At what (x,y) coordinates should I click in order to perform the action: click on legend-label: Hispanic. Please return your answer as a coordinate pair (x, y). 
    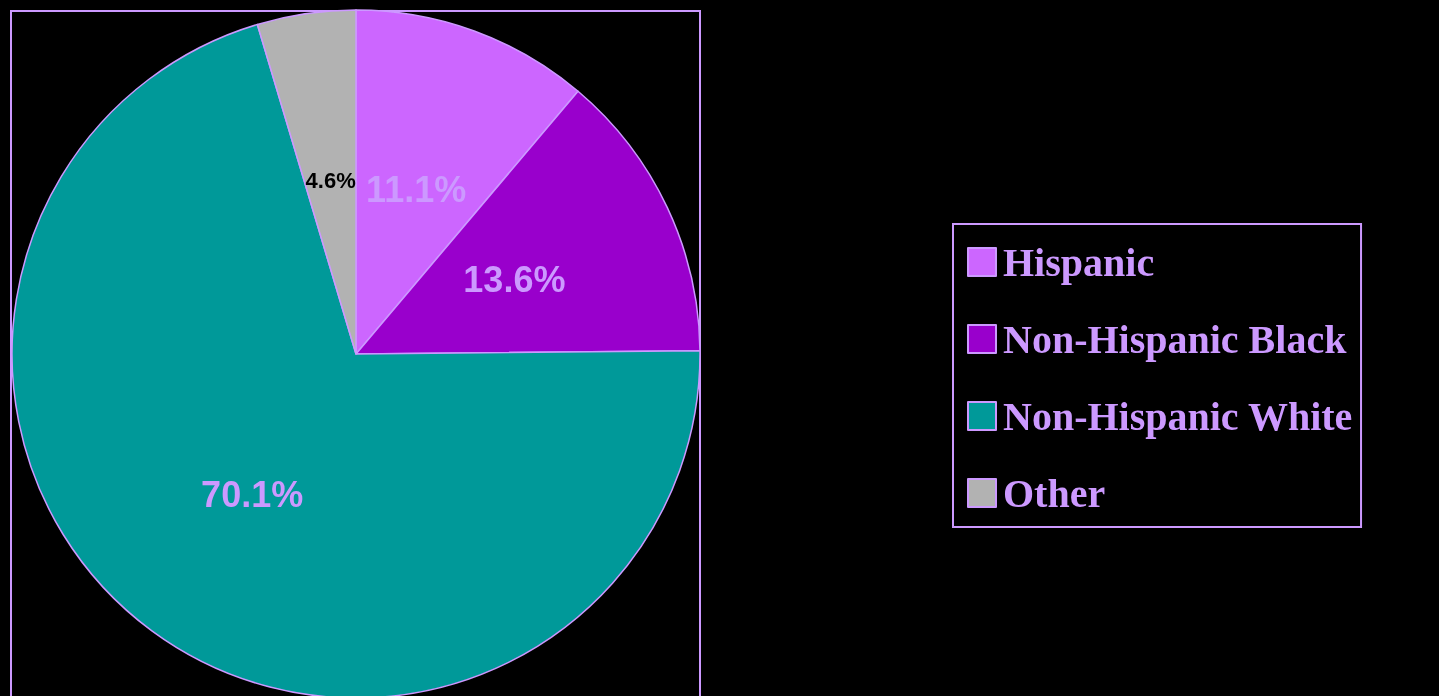
    Looking at the image, I should click on (1079, 262).